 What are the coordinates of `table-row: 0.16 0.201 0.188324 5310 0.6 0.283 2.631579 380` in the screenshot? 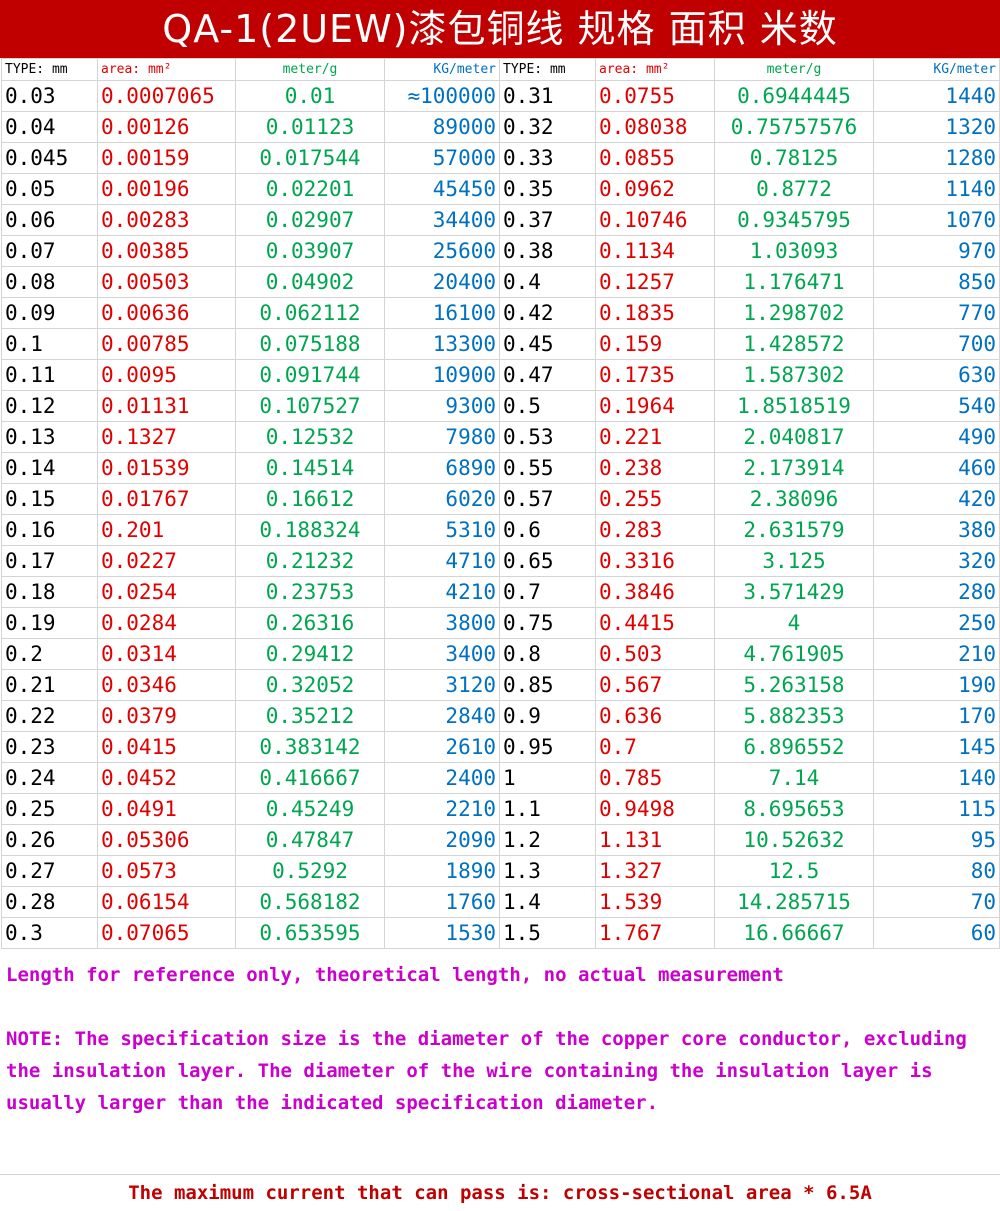 It's located at (500, 530).